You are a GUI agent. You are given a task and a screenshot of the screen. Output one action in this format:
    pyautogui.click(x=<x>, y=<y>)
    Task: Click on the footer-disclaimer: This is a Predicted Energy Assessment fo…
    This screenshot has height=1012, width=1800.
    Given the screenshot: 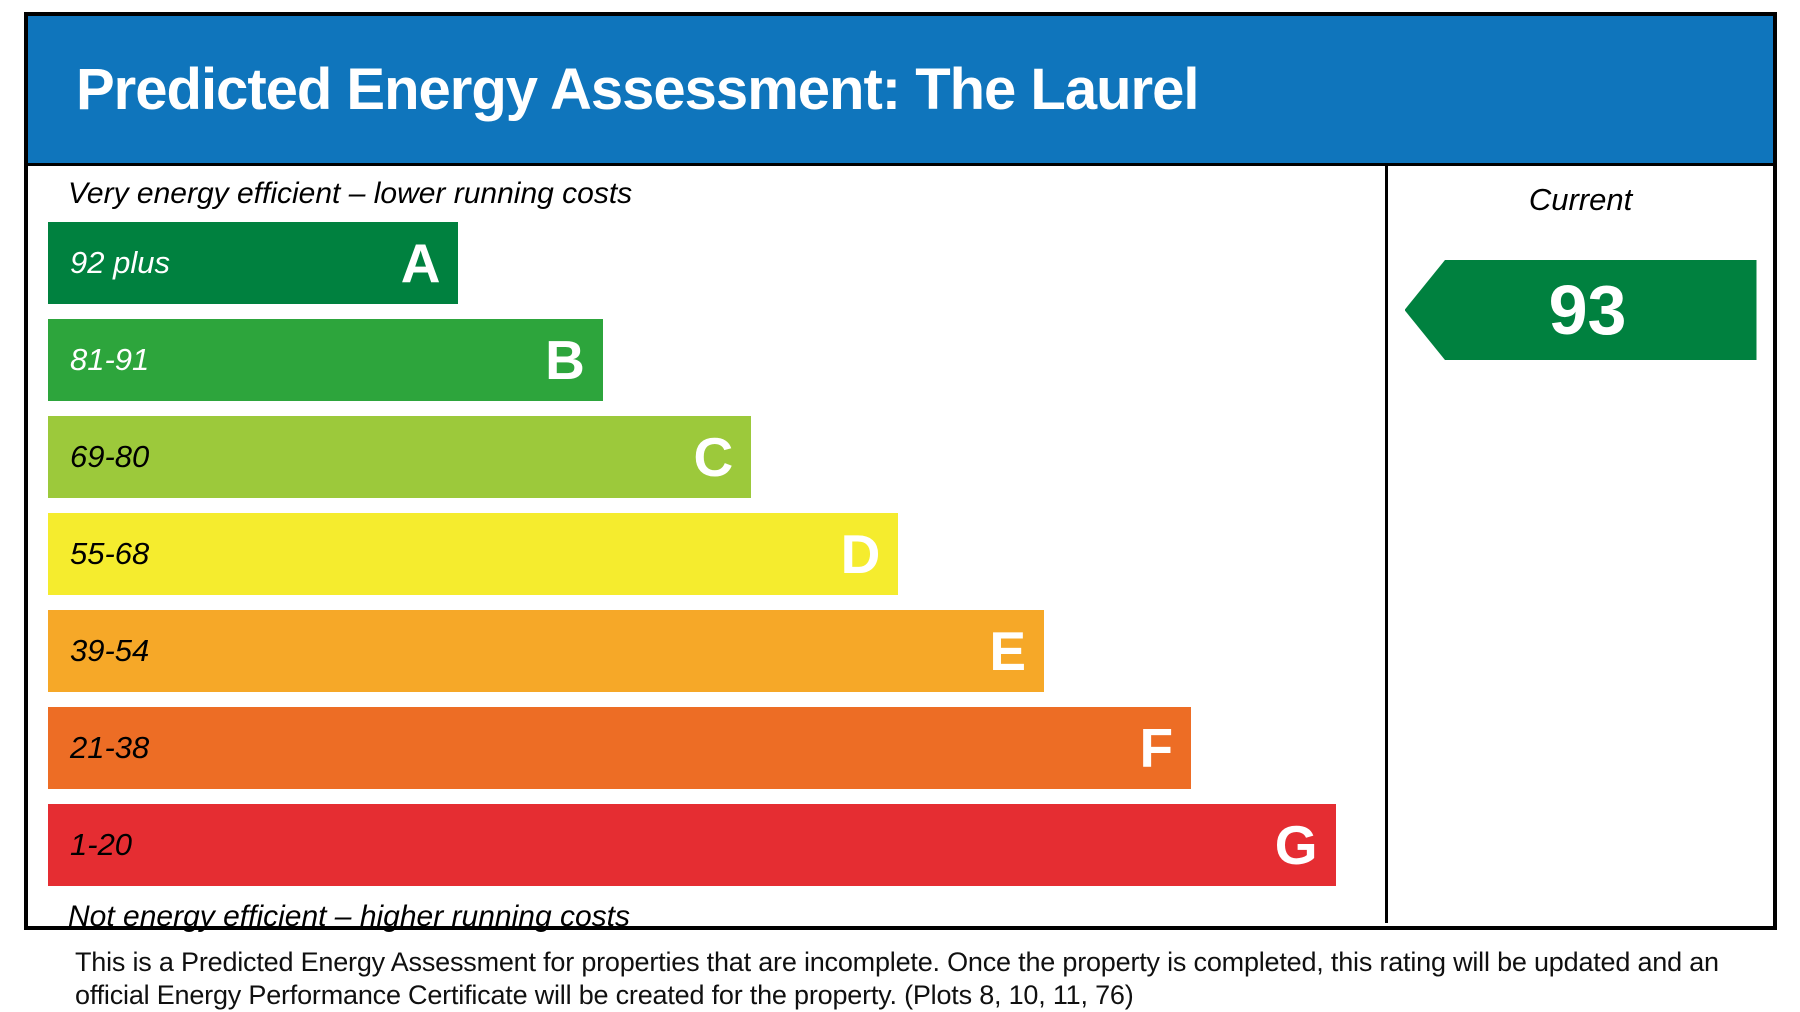 What is the action you would take?
    pyautogui.click(x=897, y=978)
    